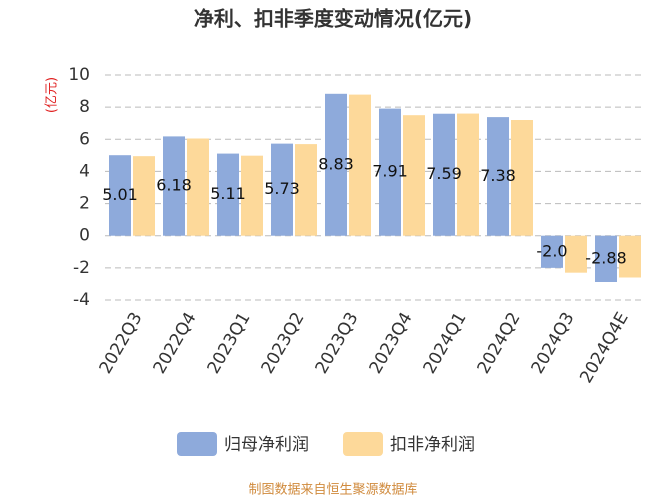  What do you see at coordinates (81, 300) in the screenshot?
I see `y-tick-label: -4` at bounding box center [81, 300].